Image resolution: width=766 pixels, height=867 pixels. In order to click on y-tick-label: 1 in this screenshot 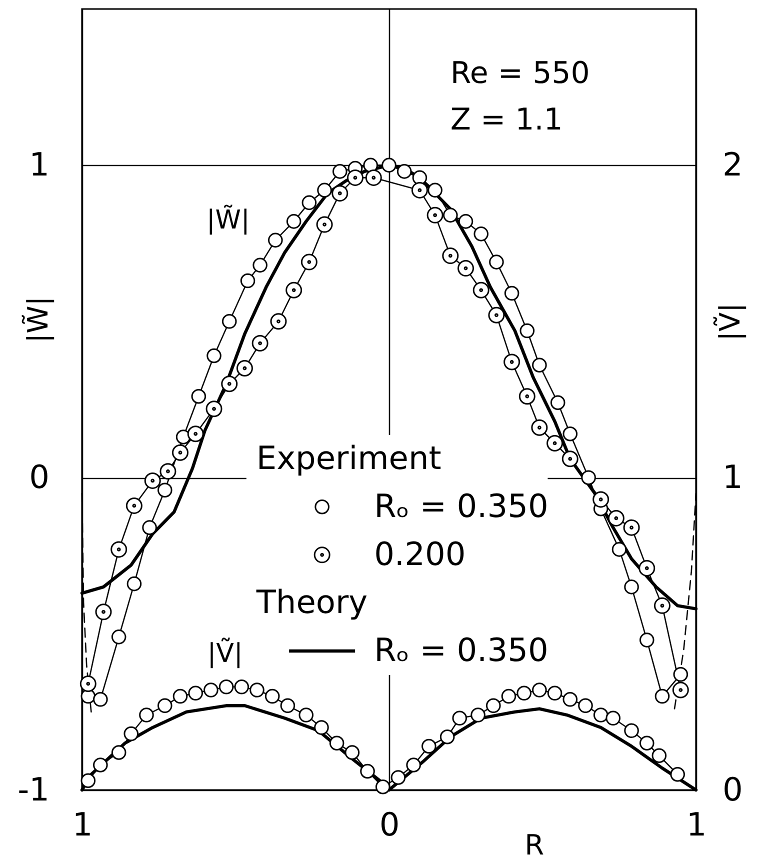, I will do `click(39, 165)`.